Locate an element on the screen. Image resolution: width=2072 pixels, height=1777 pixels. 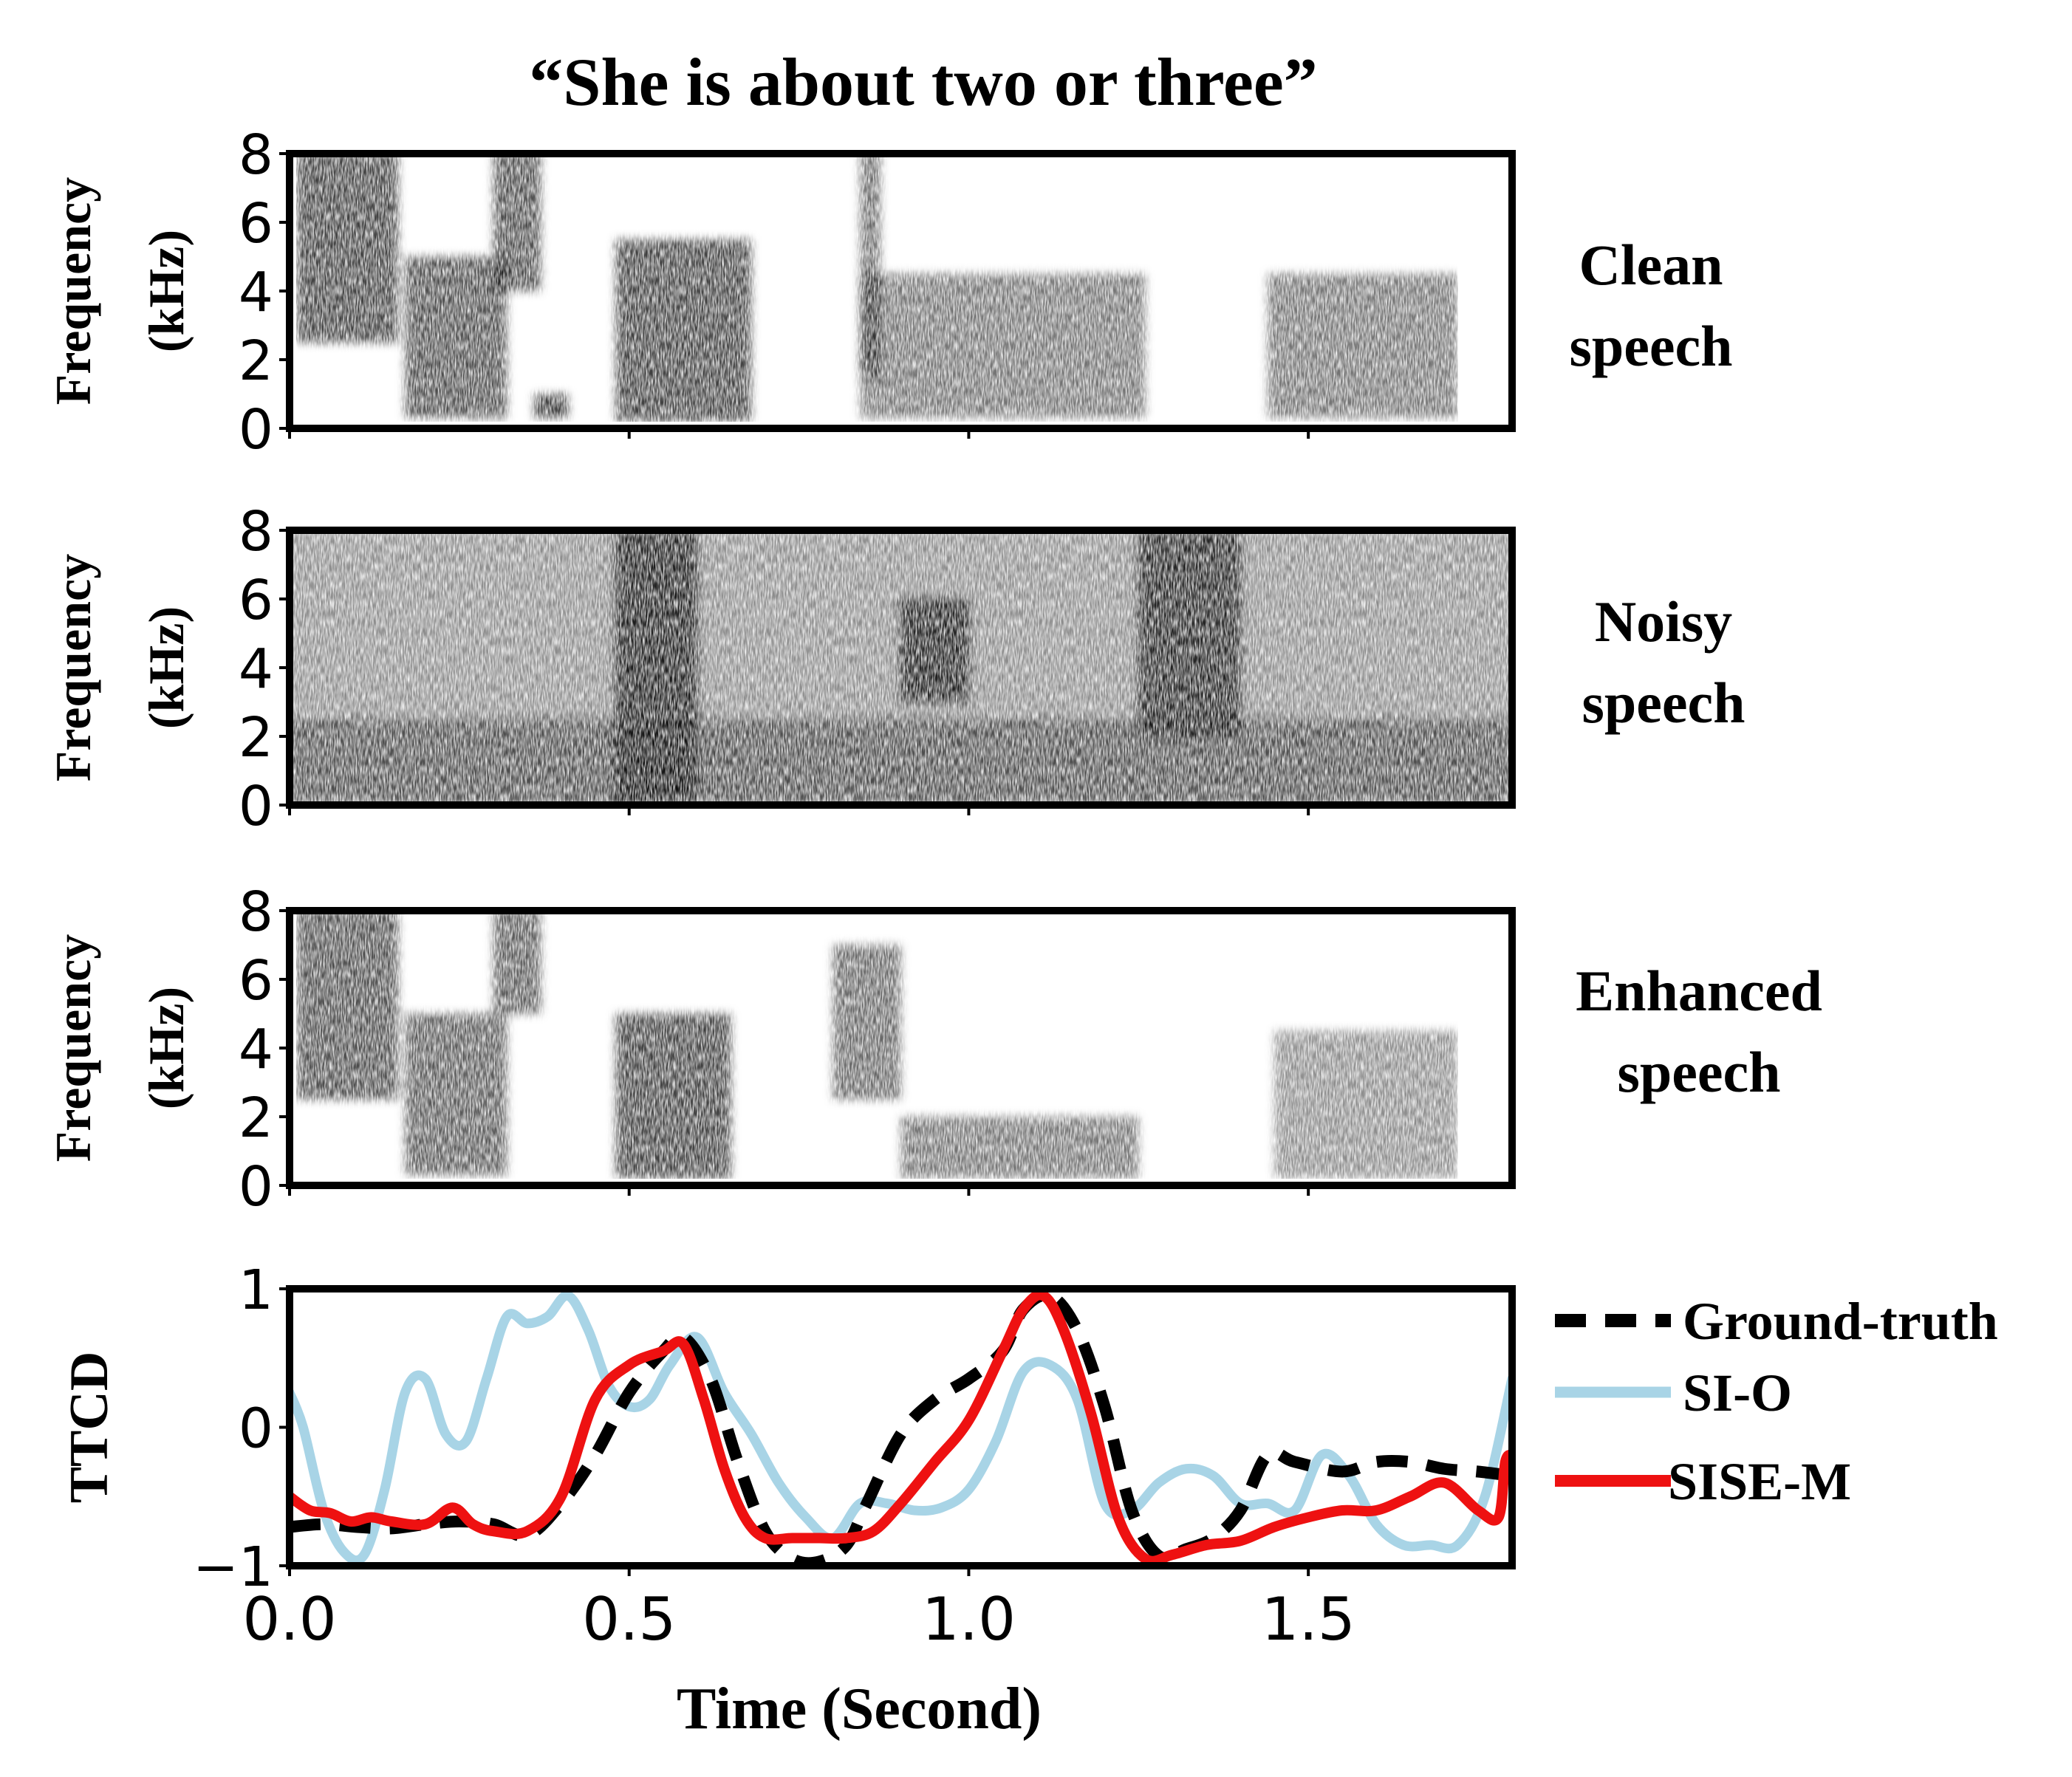
panel-label: Clean is located at coordinates (1651, 265).